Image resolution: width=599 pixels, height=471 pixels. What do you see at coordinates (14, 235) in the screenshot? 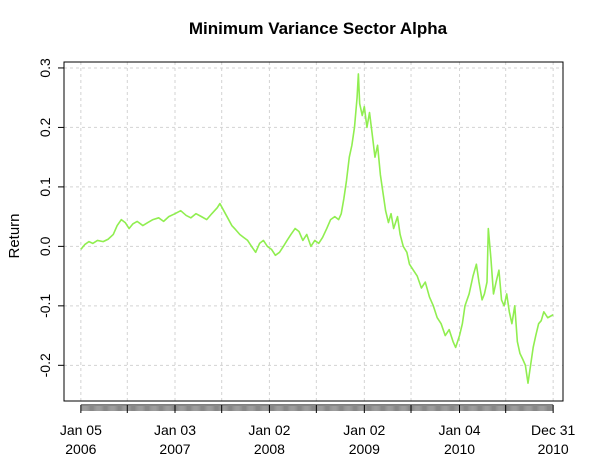
I see `y-axis-label: Return` at bounding box center [14, 235].